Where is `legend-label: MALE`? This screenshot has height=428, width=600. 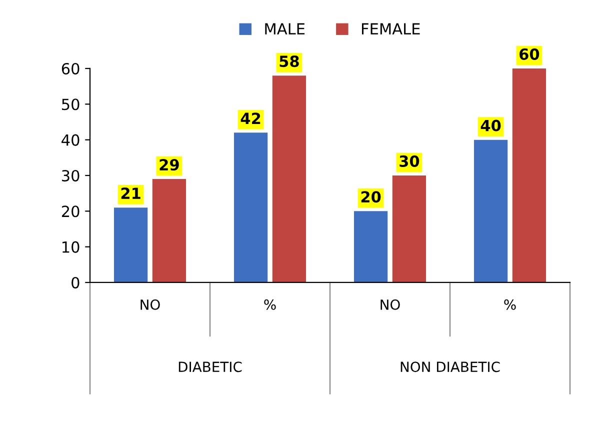 legend-label: MALE is located at coordinates (285, 28).